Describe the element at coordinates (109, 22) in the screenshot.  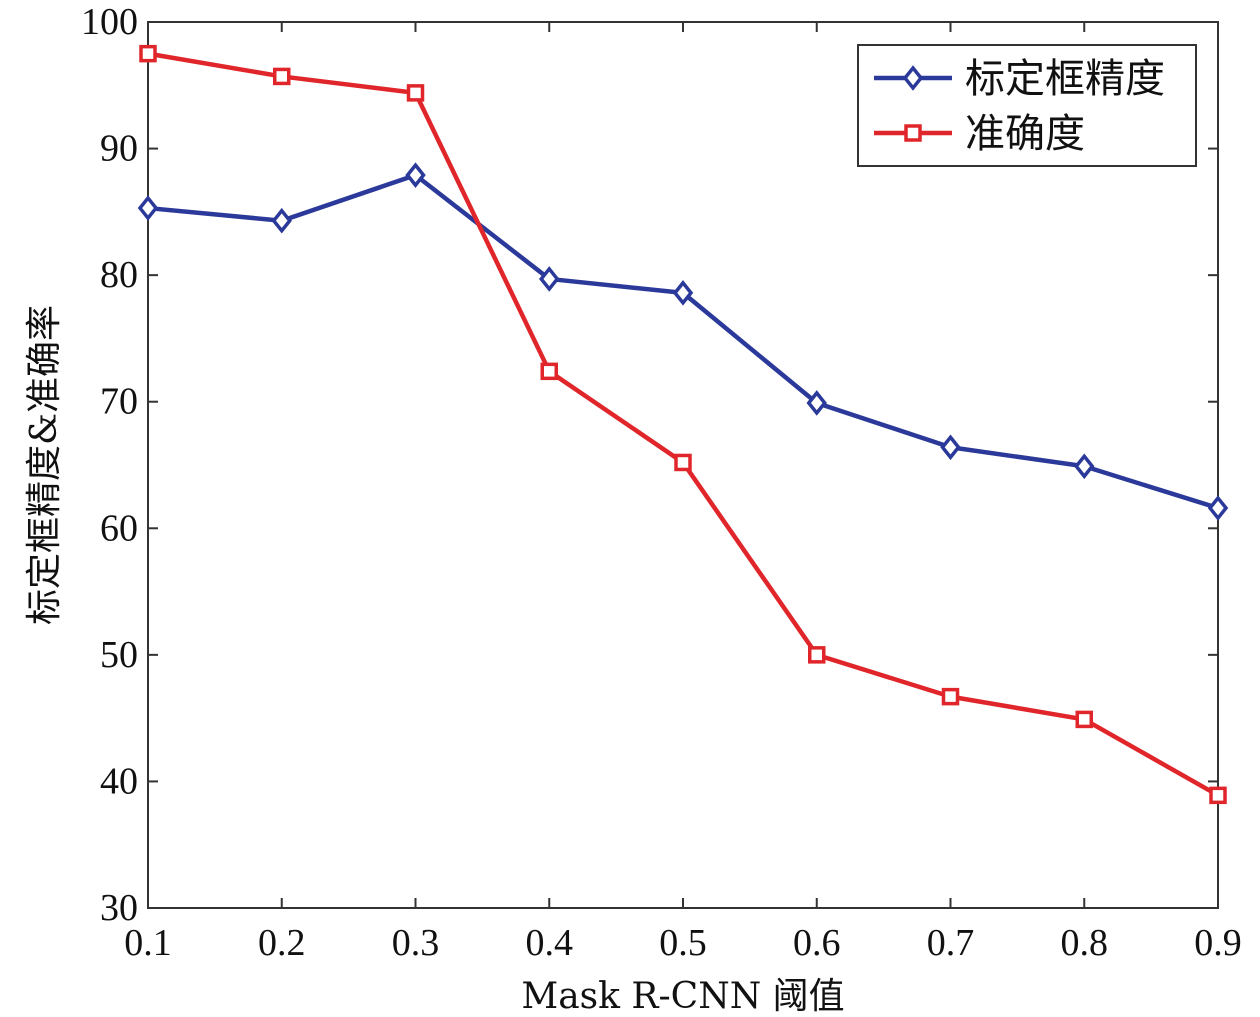
I see `y-tick-label: 100` at that location.